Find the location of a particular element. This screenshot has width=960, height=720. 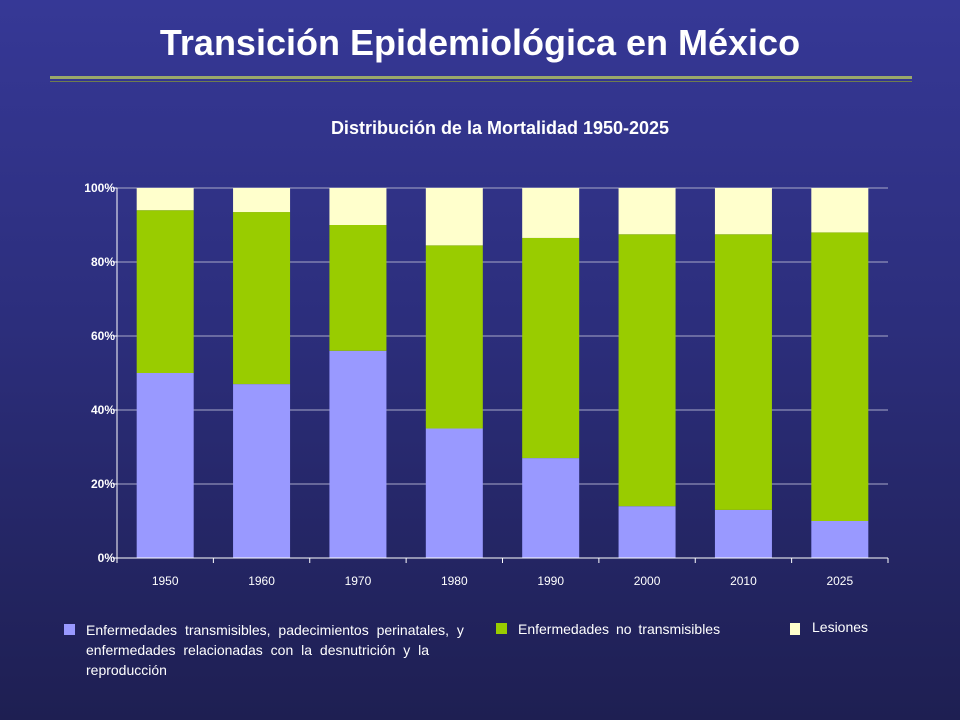

legend-item-no-transmisibles: Enfermedades no transmisibles is located at coordinates (641, 629).